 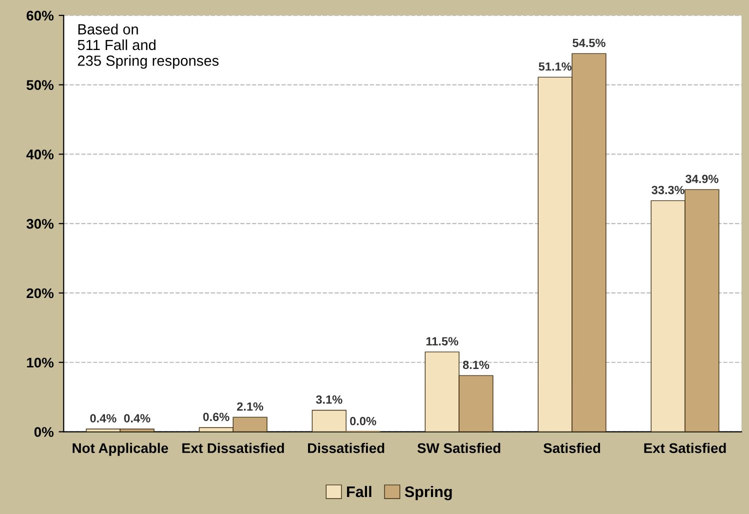 What do you see at coordinates (40, 293) in the screenshot?
I see `y-tick-label: 20%` at bounding box center [40, 293].